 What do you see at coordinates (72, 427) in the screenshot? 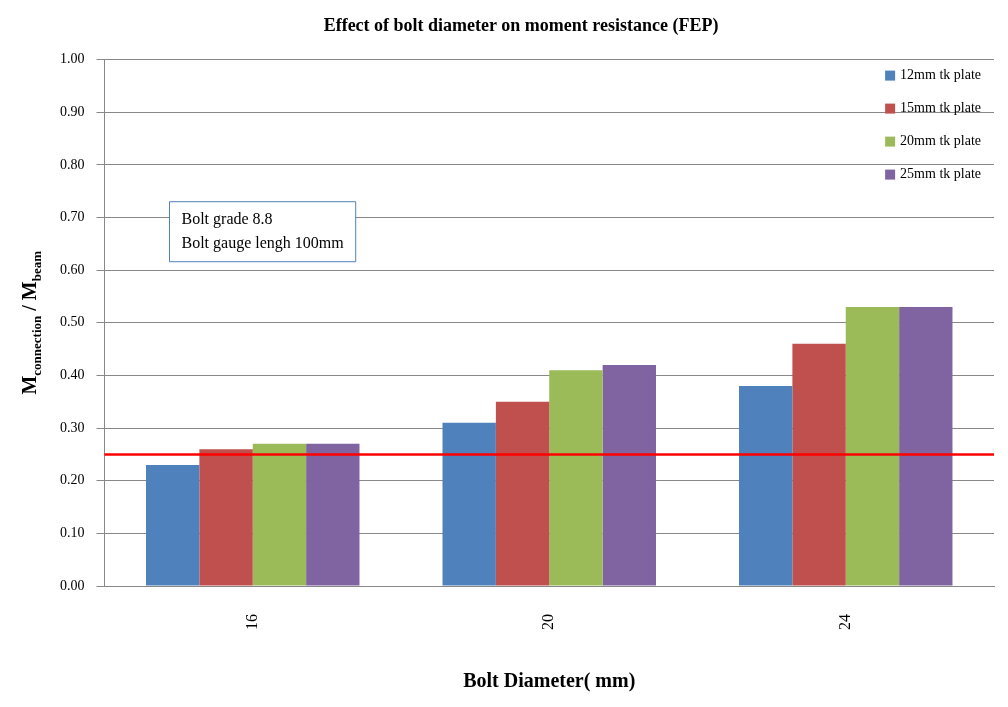
I see `y-tick-label: 0.30` at bounding box center [72, 427].